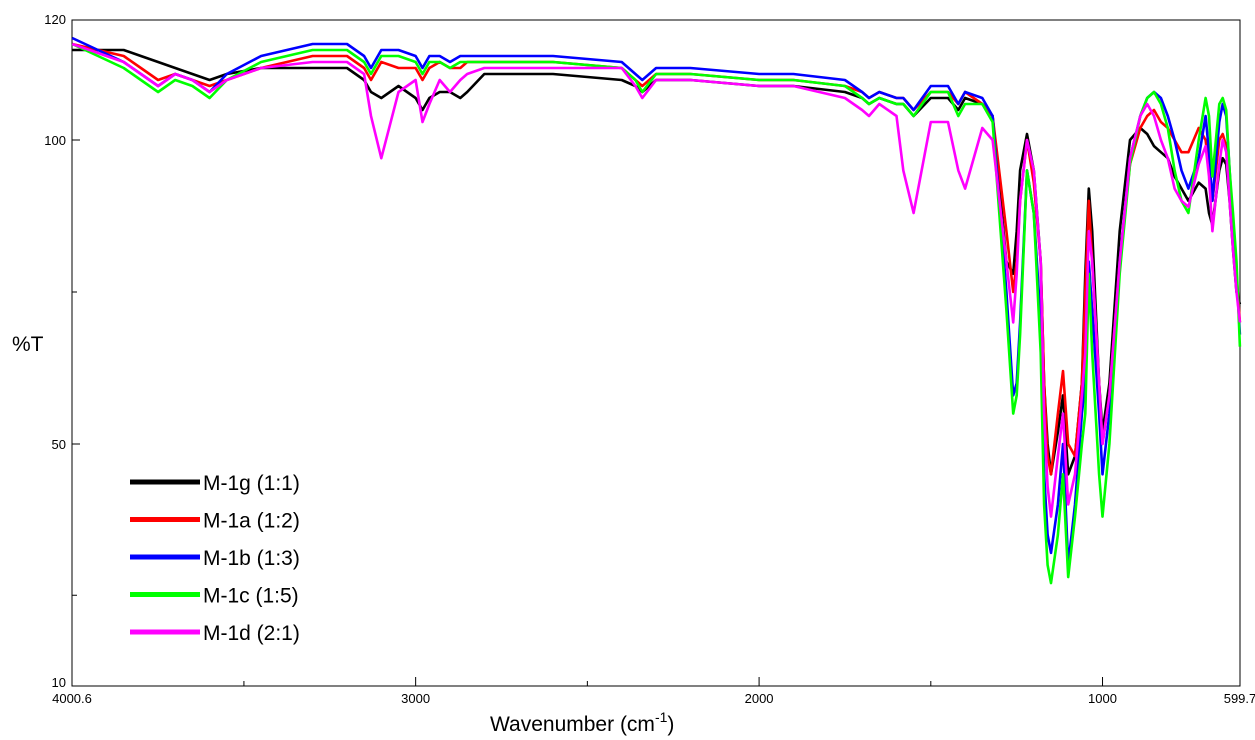 This screenshot has width=1255, height=740. I want to click on x-tick-labels: 4000.6 3000 2000 1000 599.7, so click(653, 698).